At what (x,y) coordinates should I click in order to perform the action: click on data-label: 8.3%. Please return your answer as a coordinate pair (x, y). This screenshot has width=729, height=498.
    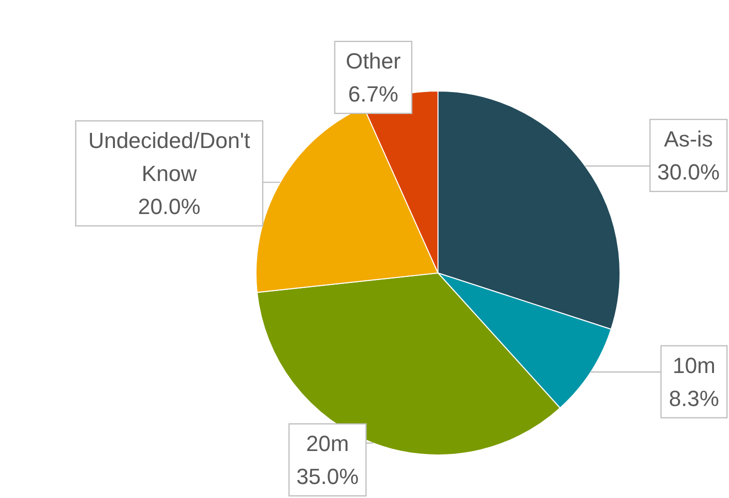
    Looking at the image, I should click on (694, 398).